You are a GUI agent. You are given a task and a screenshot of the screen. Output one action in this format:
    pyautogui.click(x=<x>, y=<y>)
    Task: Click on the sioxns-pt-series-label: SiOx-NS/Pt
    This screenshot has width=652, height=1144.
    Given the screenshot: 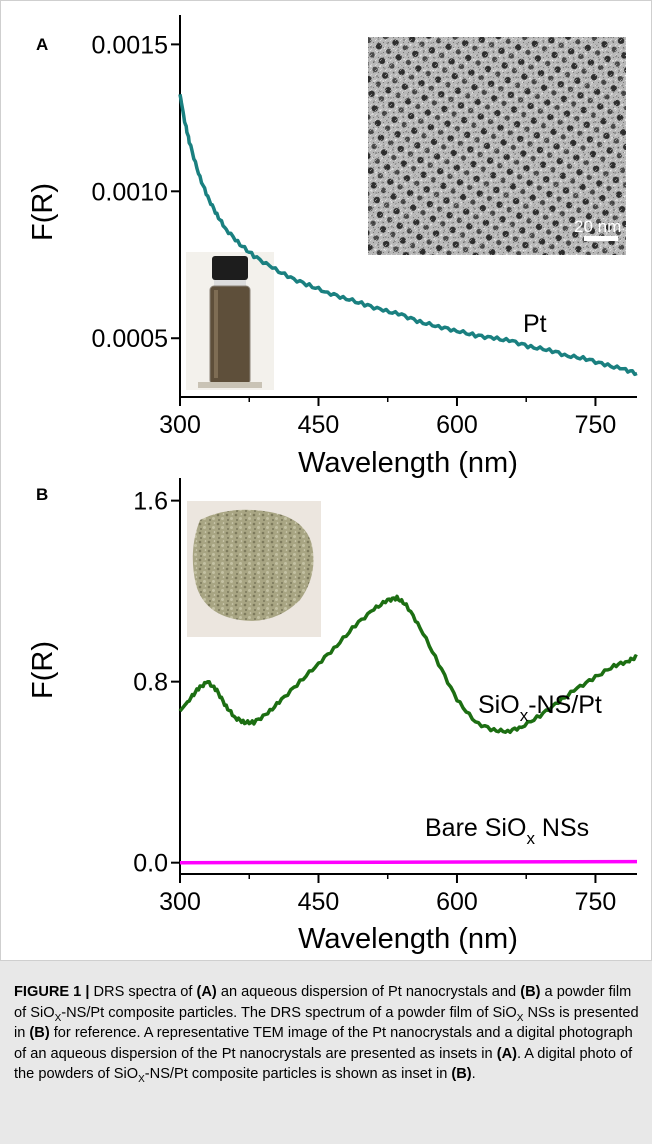 What is the action you would take?
    pyautogui.click(x=540, y=708)
    